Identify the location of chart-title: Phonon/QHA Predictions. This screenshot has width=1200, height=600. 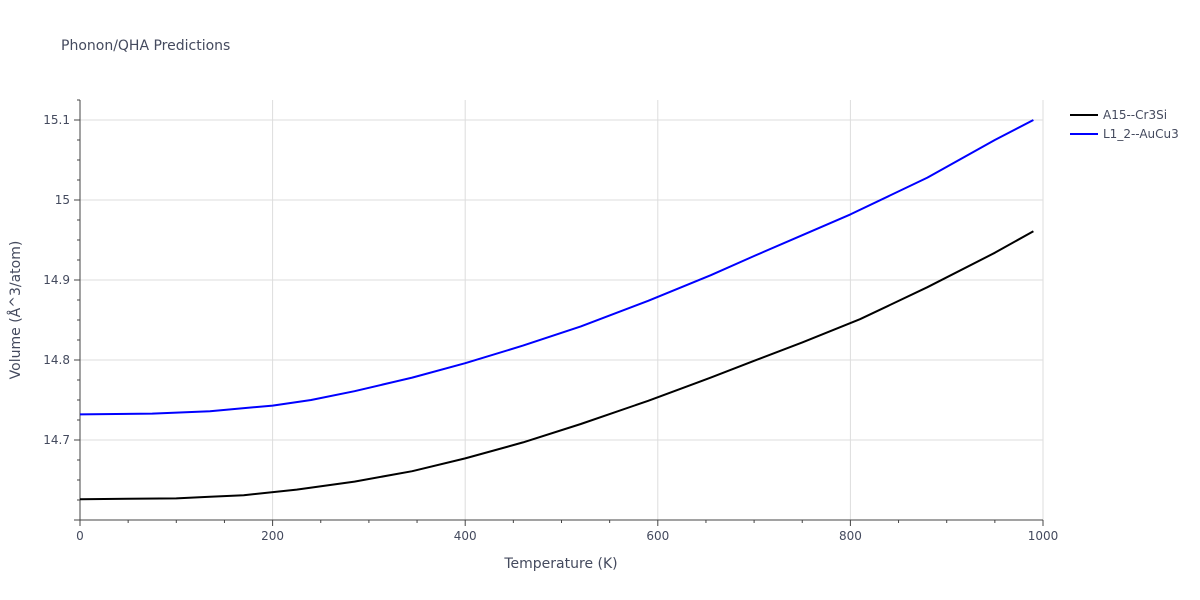
(145, 46).